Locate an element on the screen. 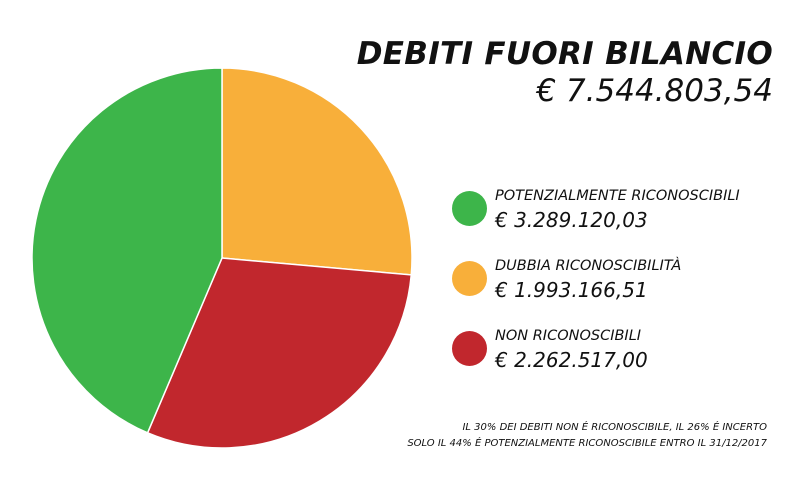 This screenshot has height=496, width=797. pie-slice-dubbia-riconoscibilit is located at coordinates (317, 171).